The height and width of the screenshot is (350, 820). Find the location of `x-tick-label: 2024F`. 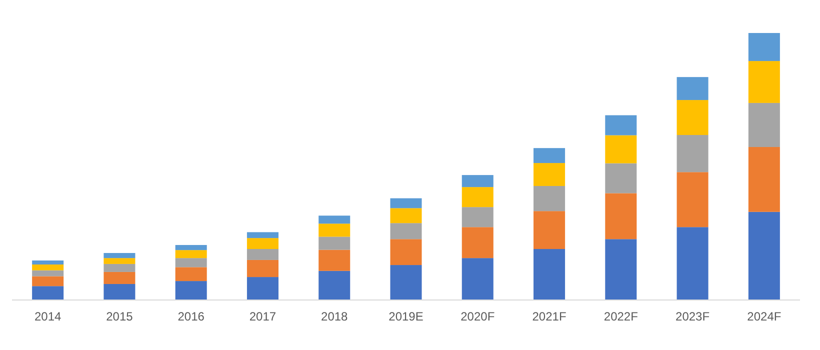

x-tick-label: 2024F is located at coordinates (764, 317).